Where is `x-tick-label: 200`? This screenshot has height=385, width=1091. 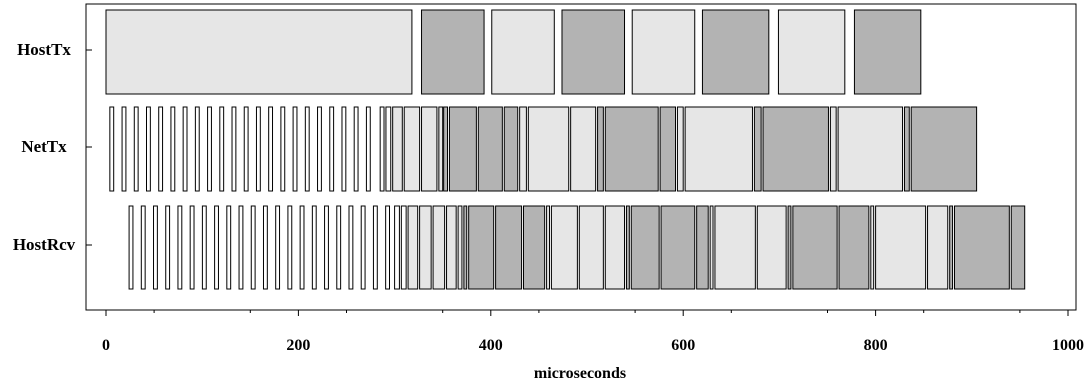
x-tick-label: 200 is located at coordinates (298, 345).